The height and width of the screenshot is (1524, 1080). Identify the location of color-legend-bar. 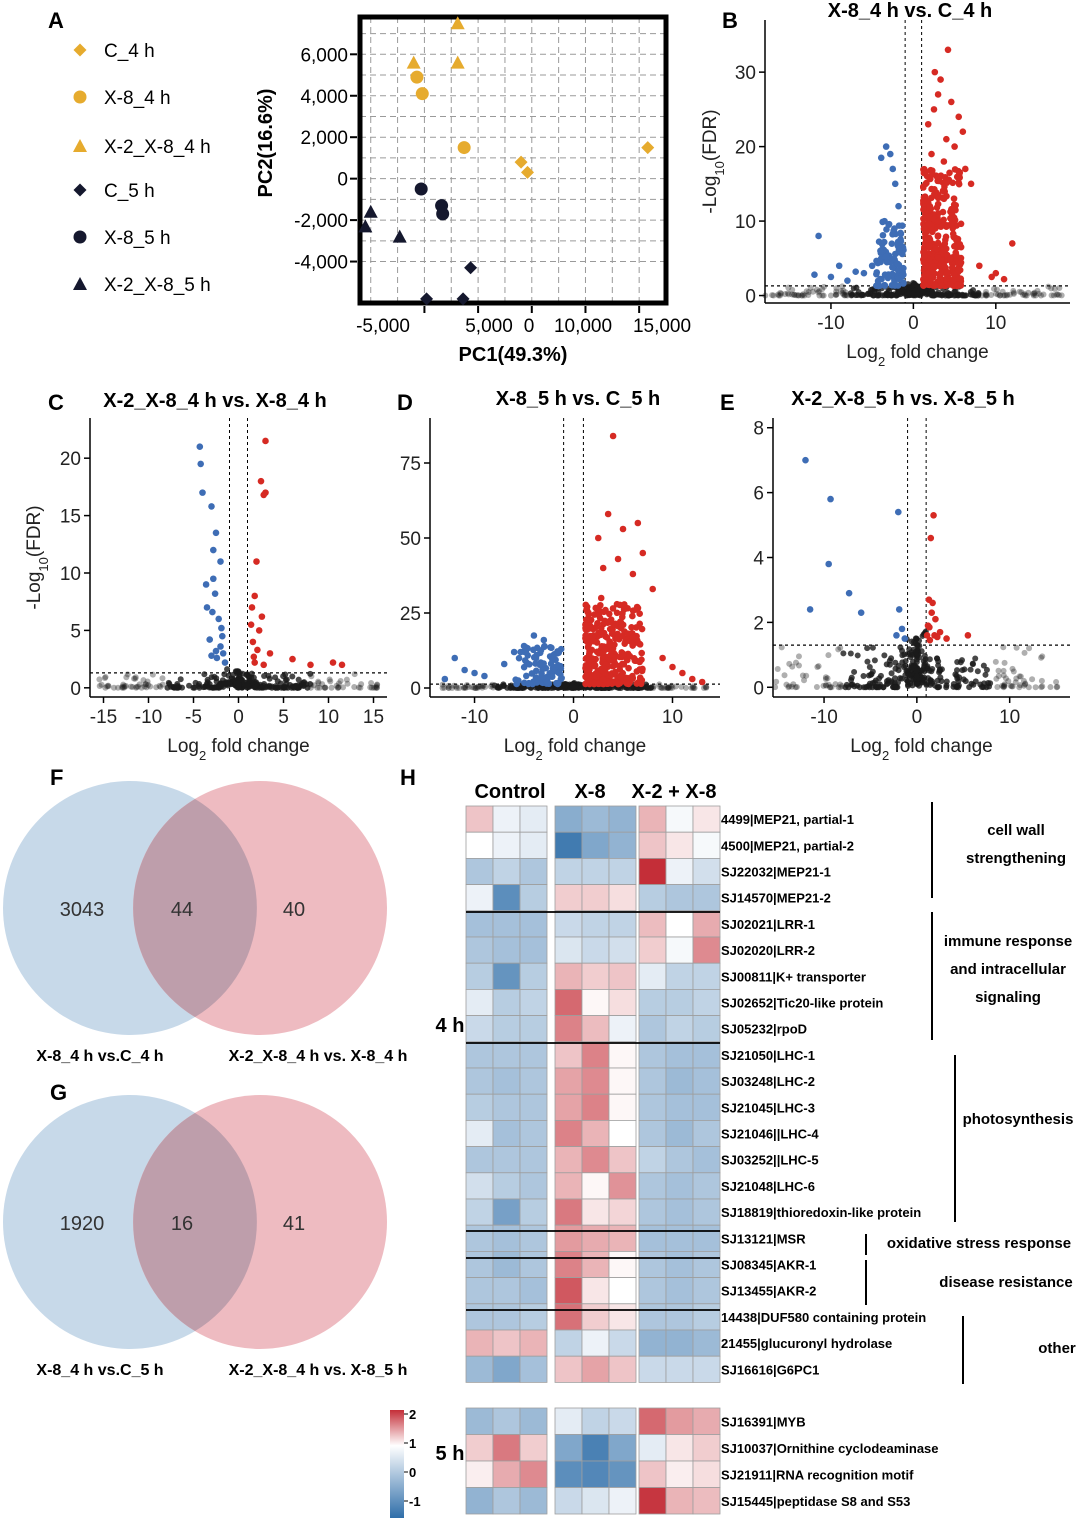
(397, 1464).